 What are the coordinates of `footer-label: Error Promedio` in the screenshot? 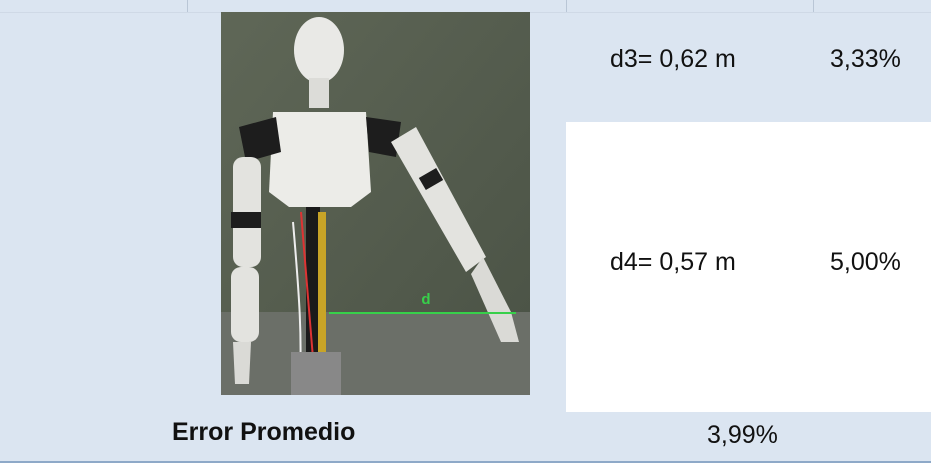 It's located at (264, 432).